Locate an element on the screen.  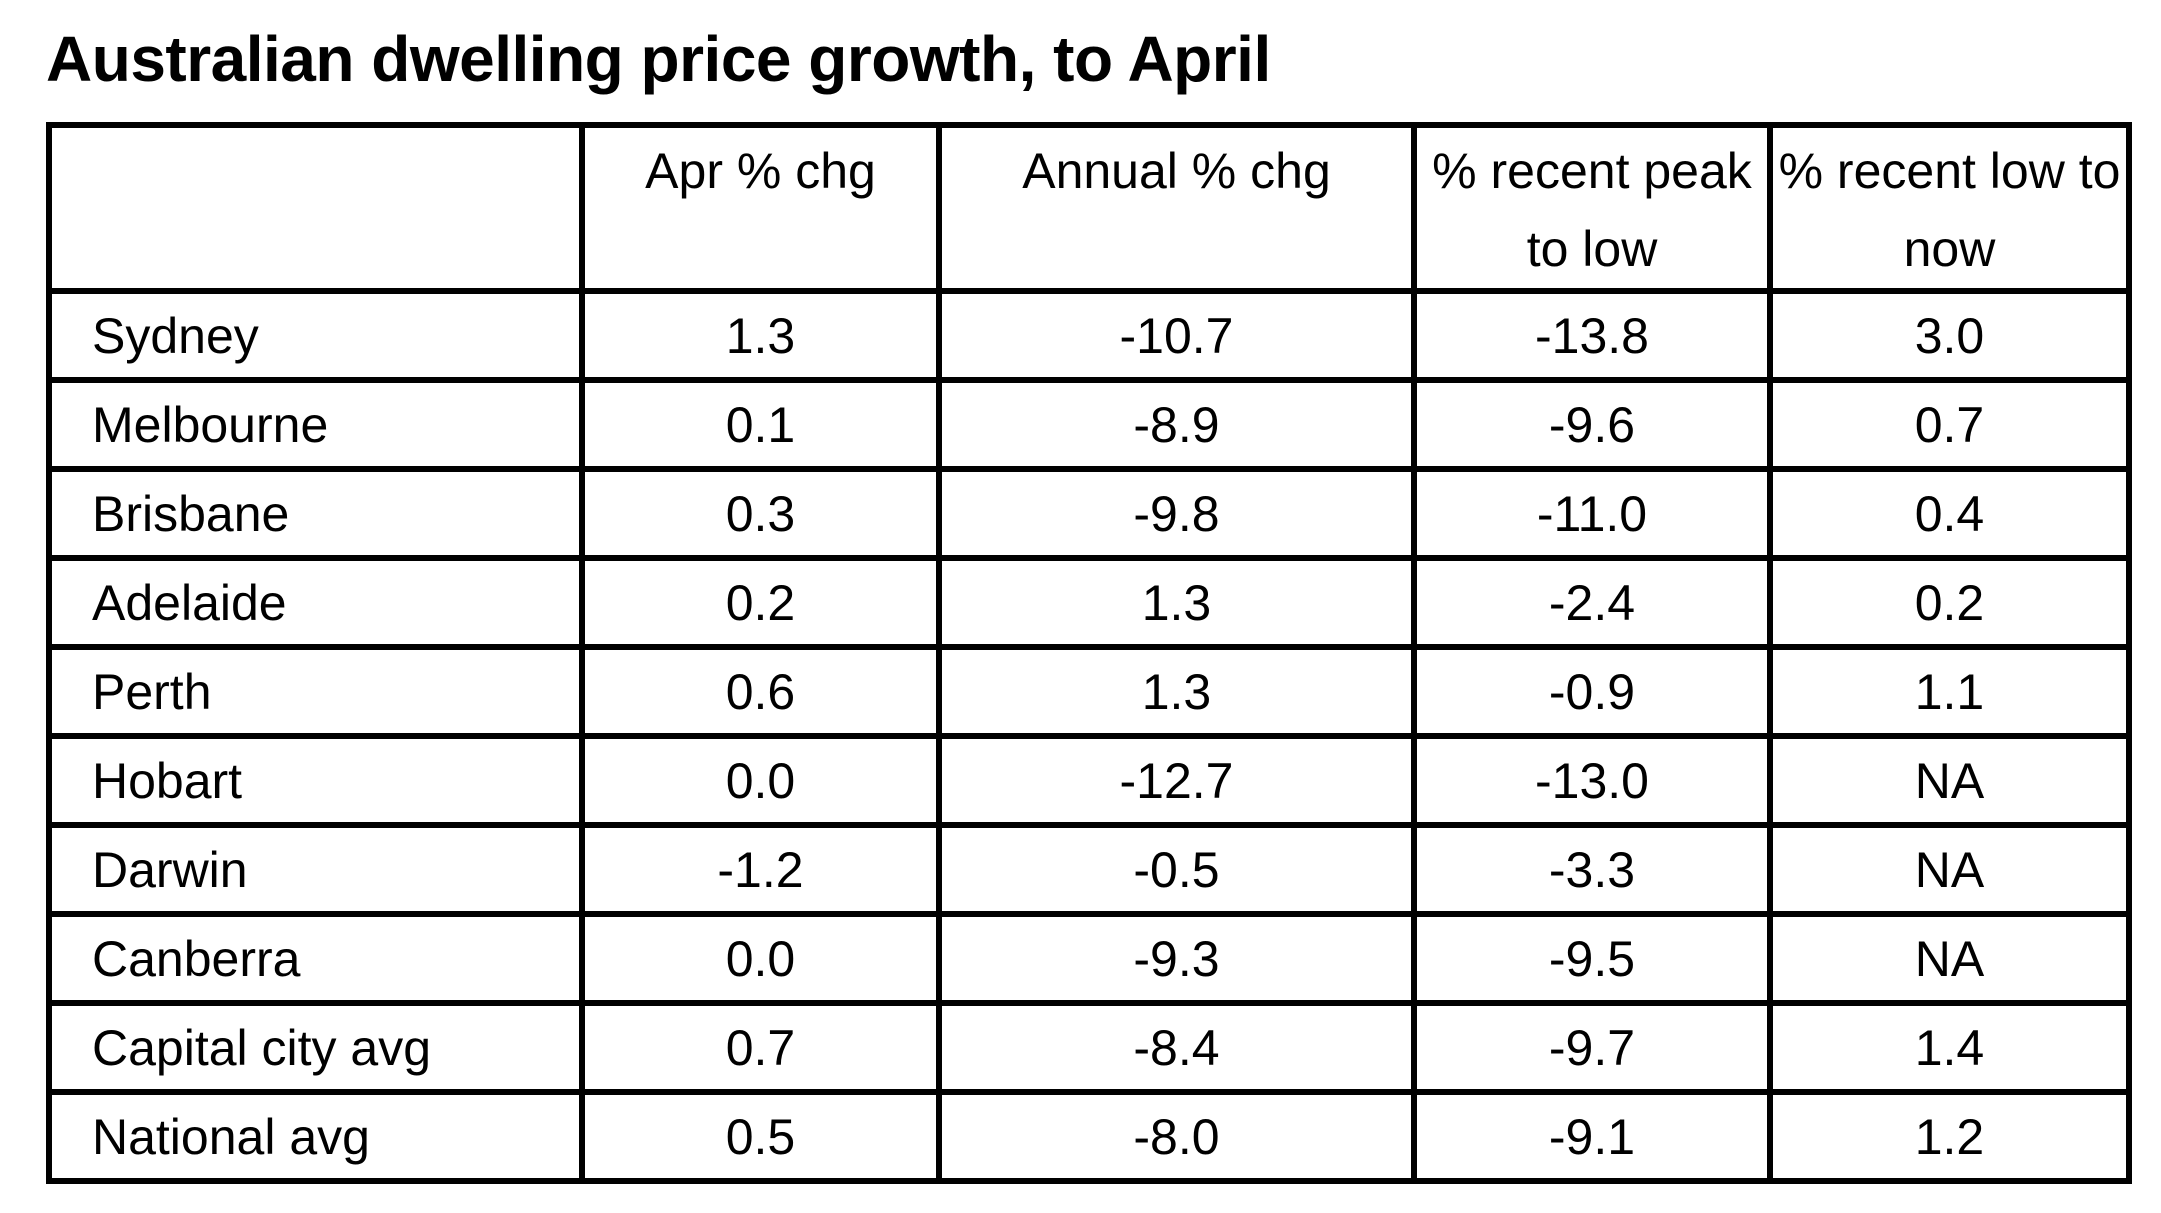
table-row: Canberra 0.0 -9.3 -9.5 NA is located at coordinates (1089, 958).